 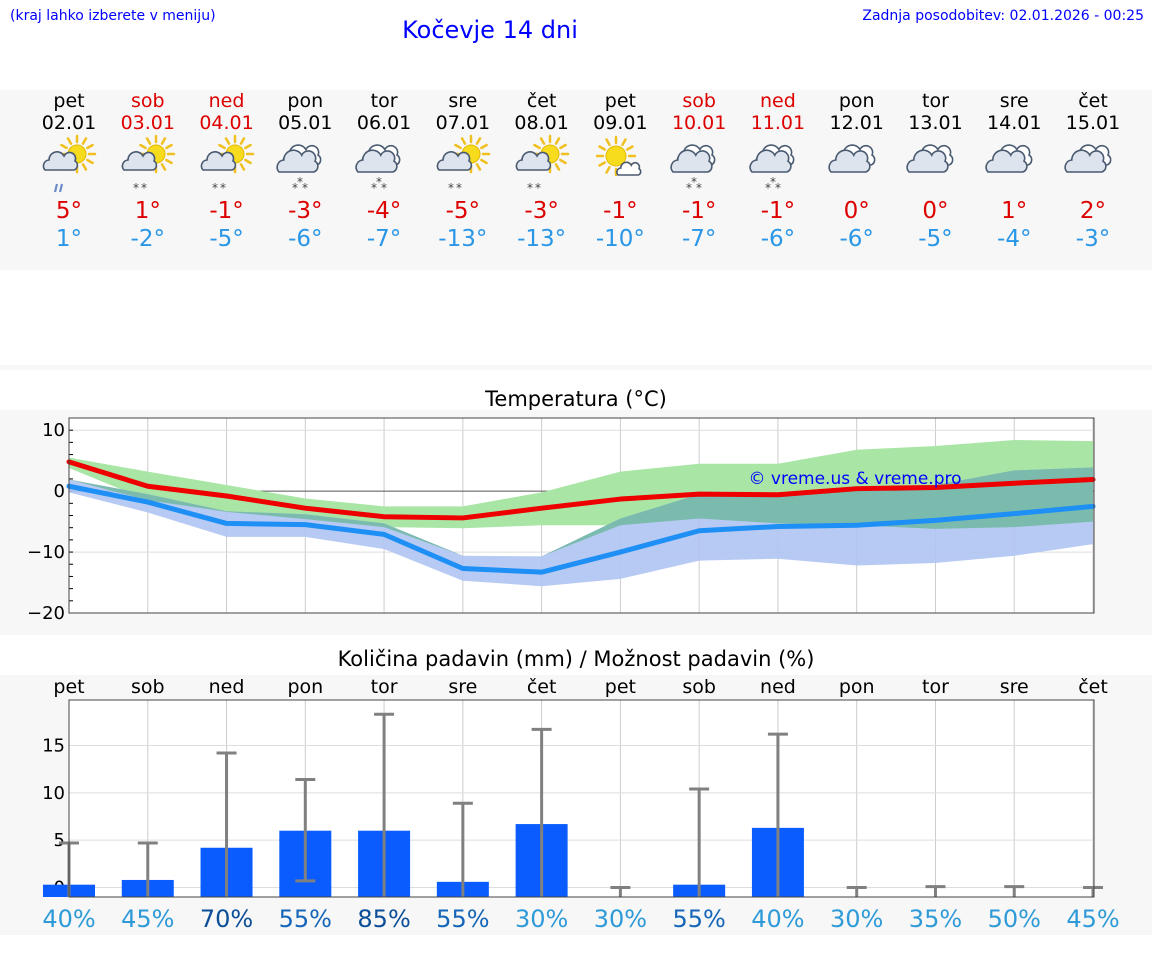 What do you see at coordinates (384, 687) in the screenshot?
I see `precipitation-day-label: tor` at bounding box center [384, 687].